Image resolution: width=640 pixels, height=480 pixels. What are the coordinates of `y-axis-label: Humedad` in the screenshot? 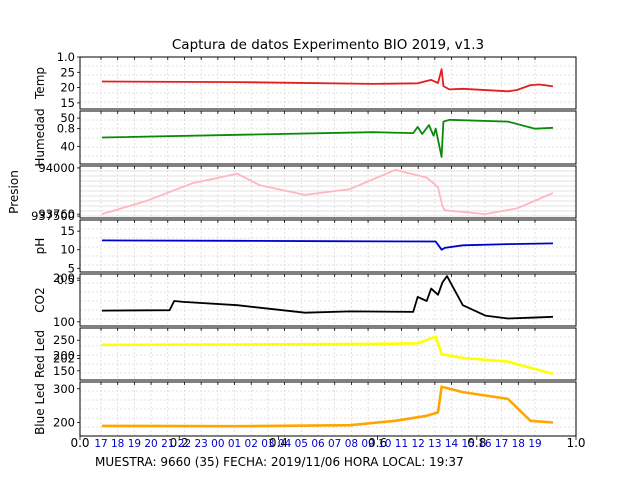 It's located at (40, 137).